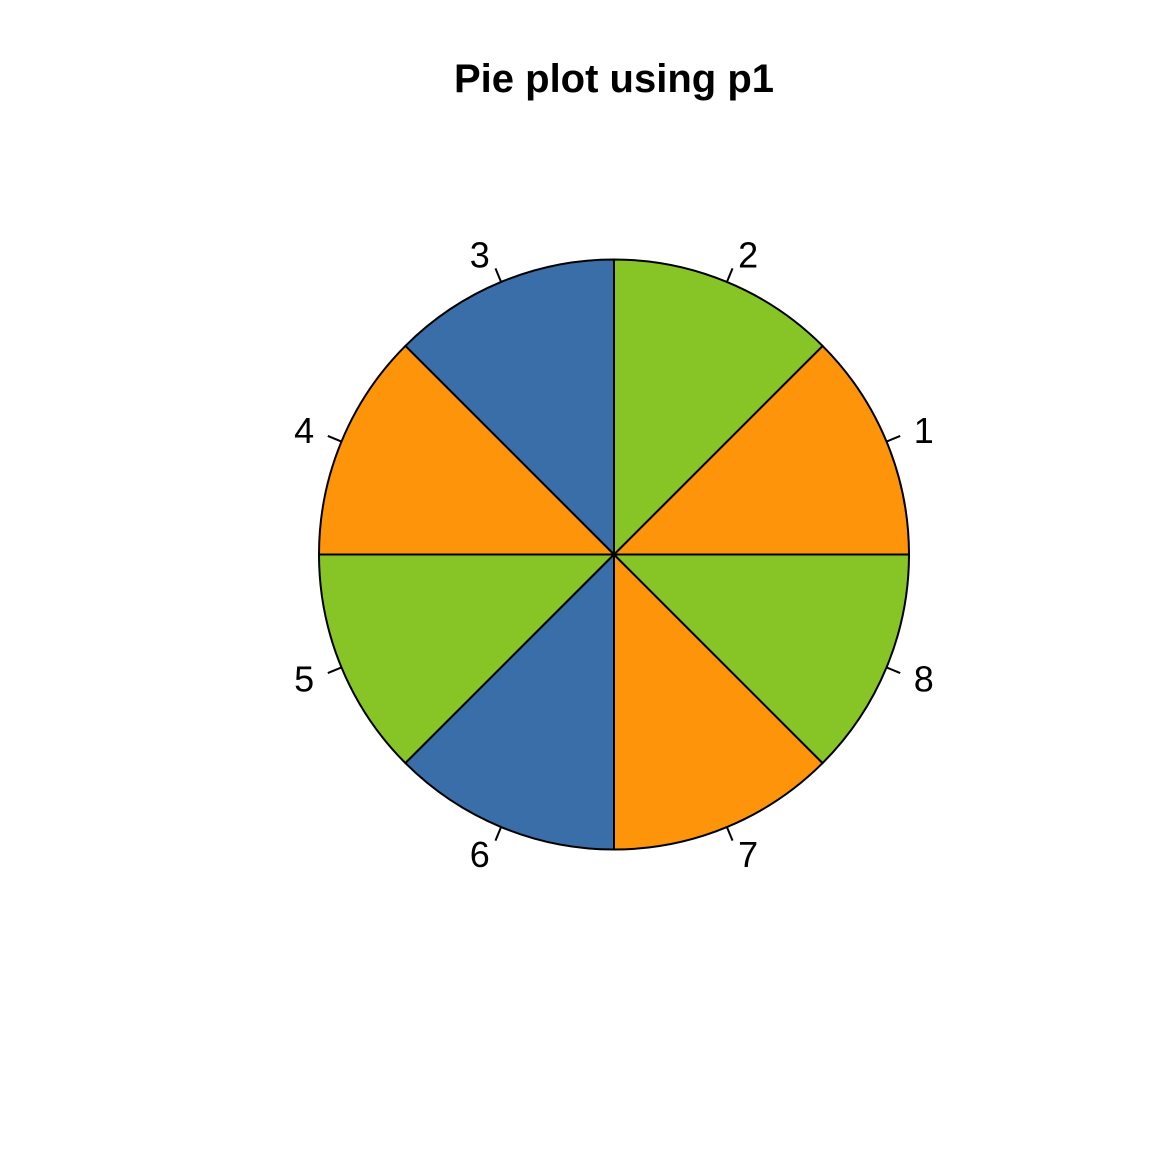 This screenshot has width=1152, height=1152. Describe the element at coordinates (924, 430) in the screenshot. I see `slice-label-1: 1` at that location.